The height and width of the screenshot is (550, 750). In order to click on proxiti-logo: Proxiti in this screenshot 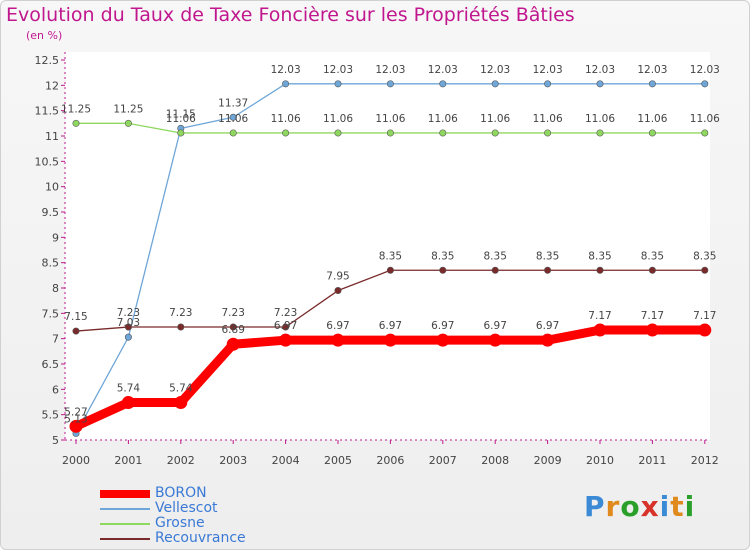, I will do `click(639, 506)`.